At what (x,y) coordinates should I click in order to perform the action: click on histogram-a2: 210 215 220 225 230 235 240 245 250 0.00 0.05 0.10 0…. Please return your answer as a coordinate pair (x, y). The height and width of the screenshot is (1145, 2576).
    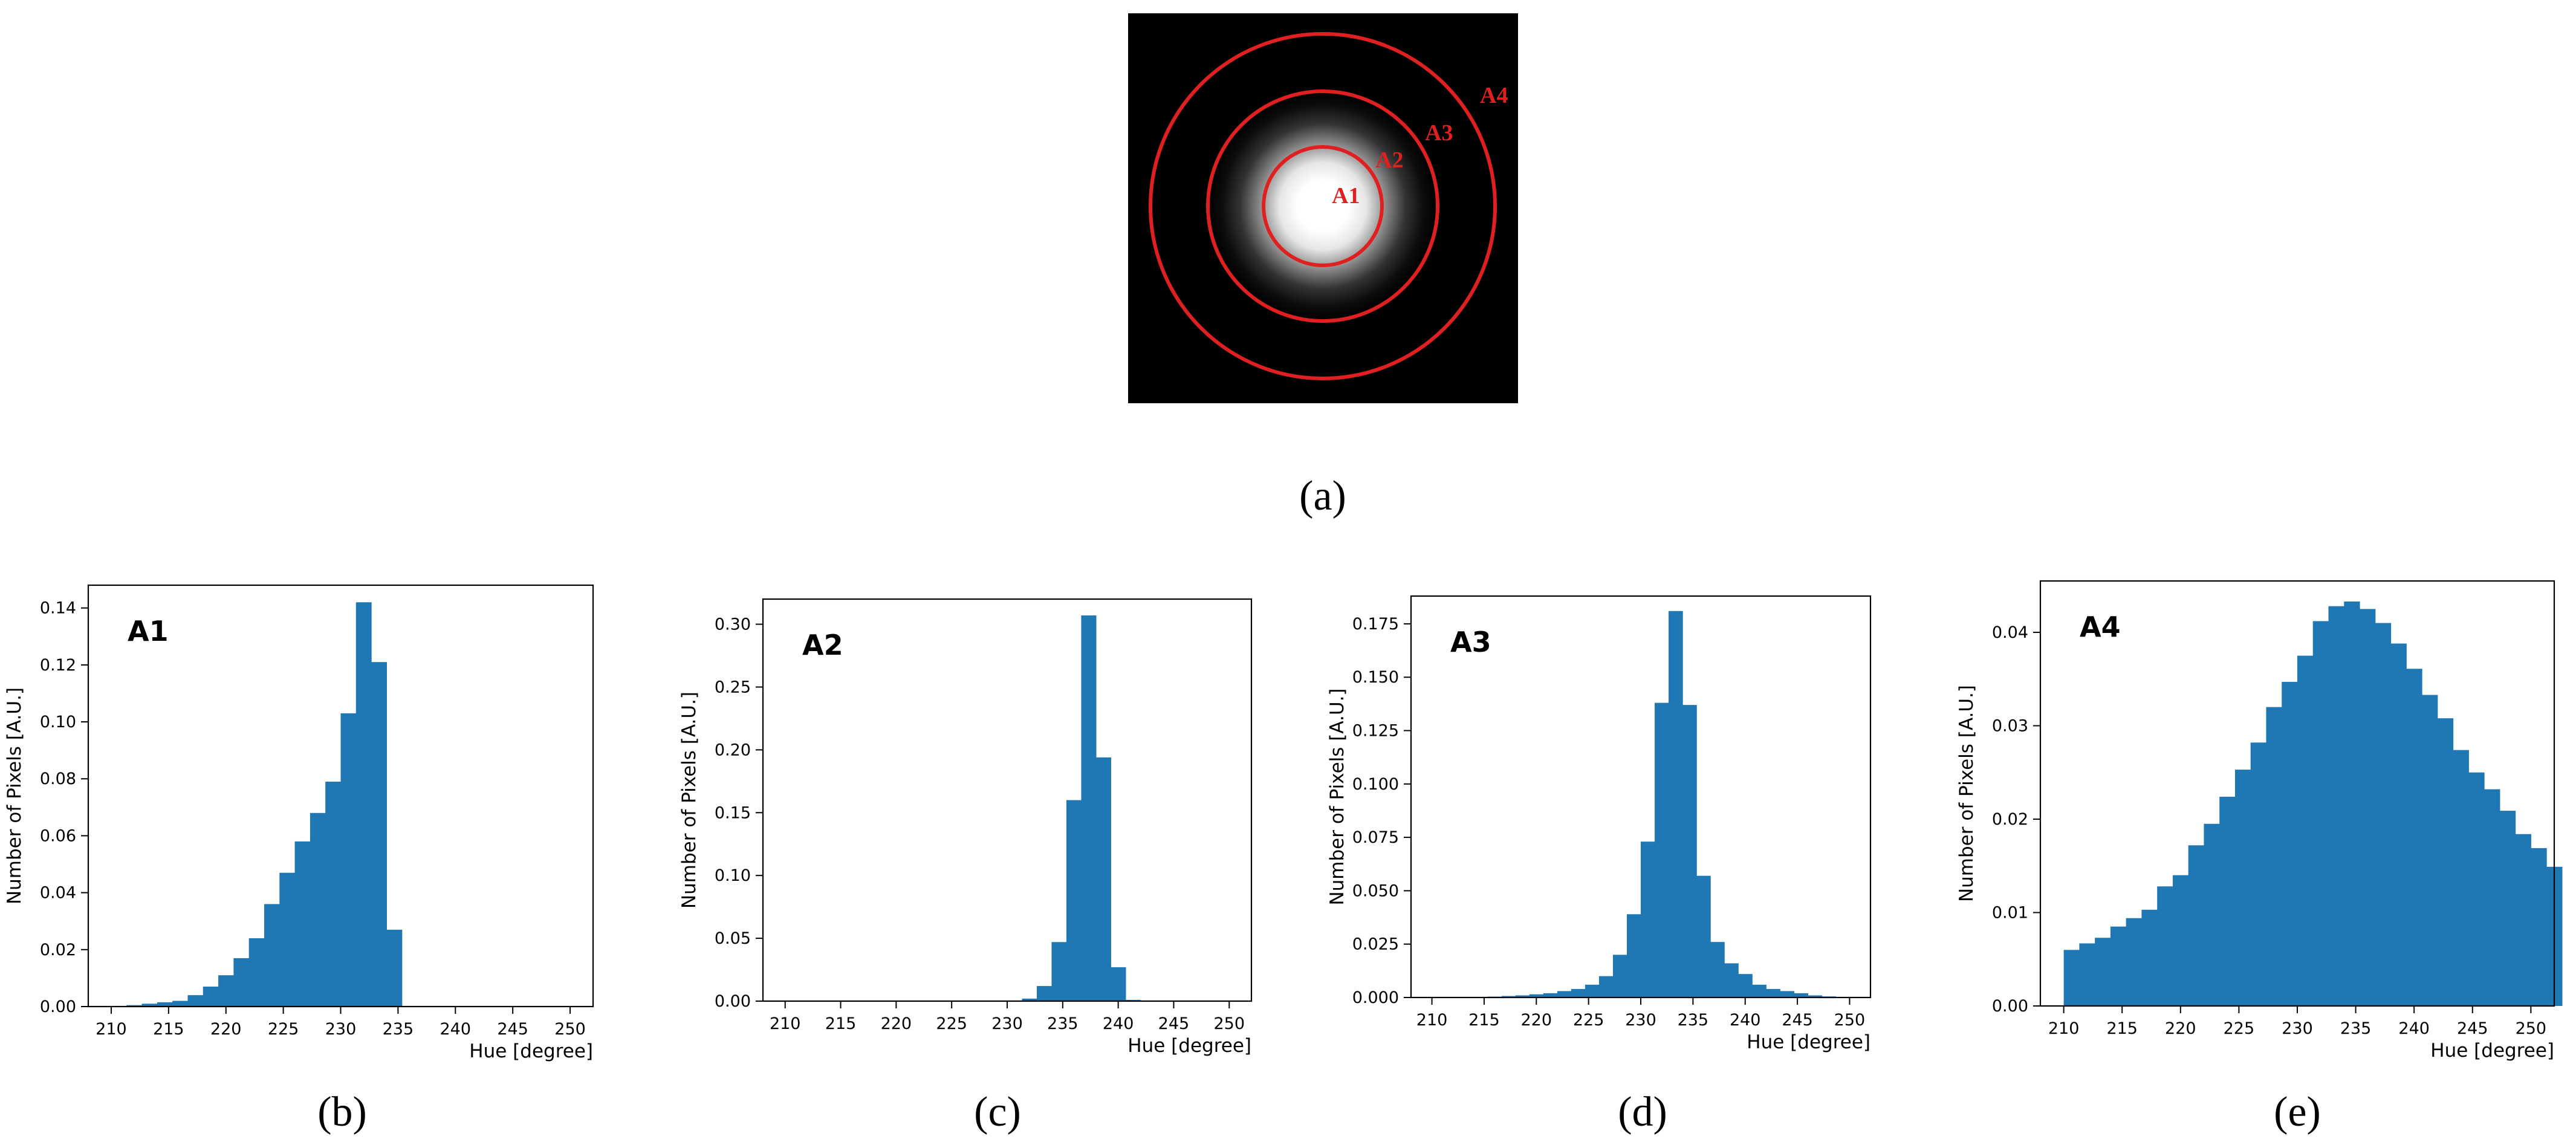
    Looking at the image, I should click on (966, 866).